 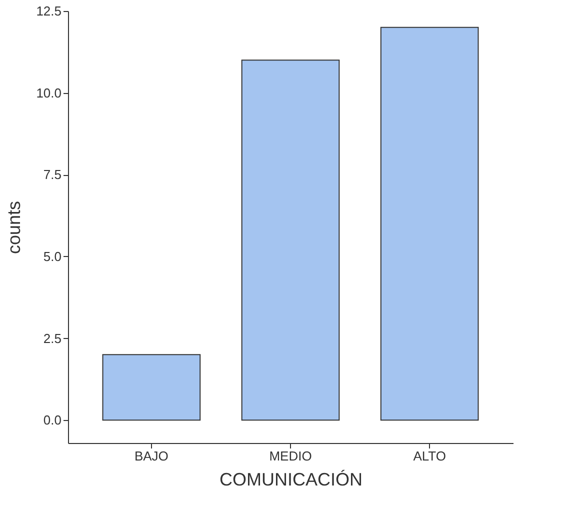 What do you see at coordinates (49, 11) in the screenshot?
I see `y-tick-label: 12.5` at bounding box center [49, 11].